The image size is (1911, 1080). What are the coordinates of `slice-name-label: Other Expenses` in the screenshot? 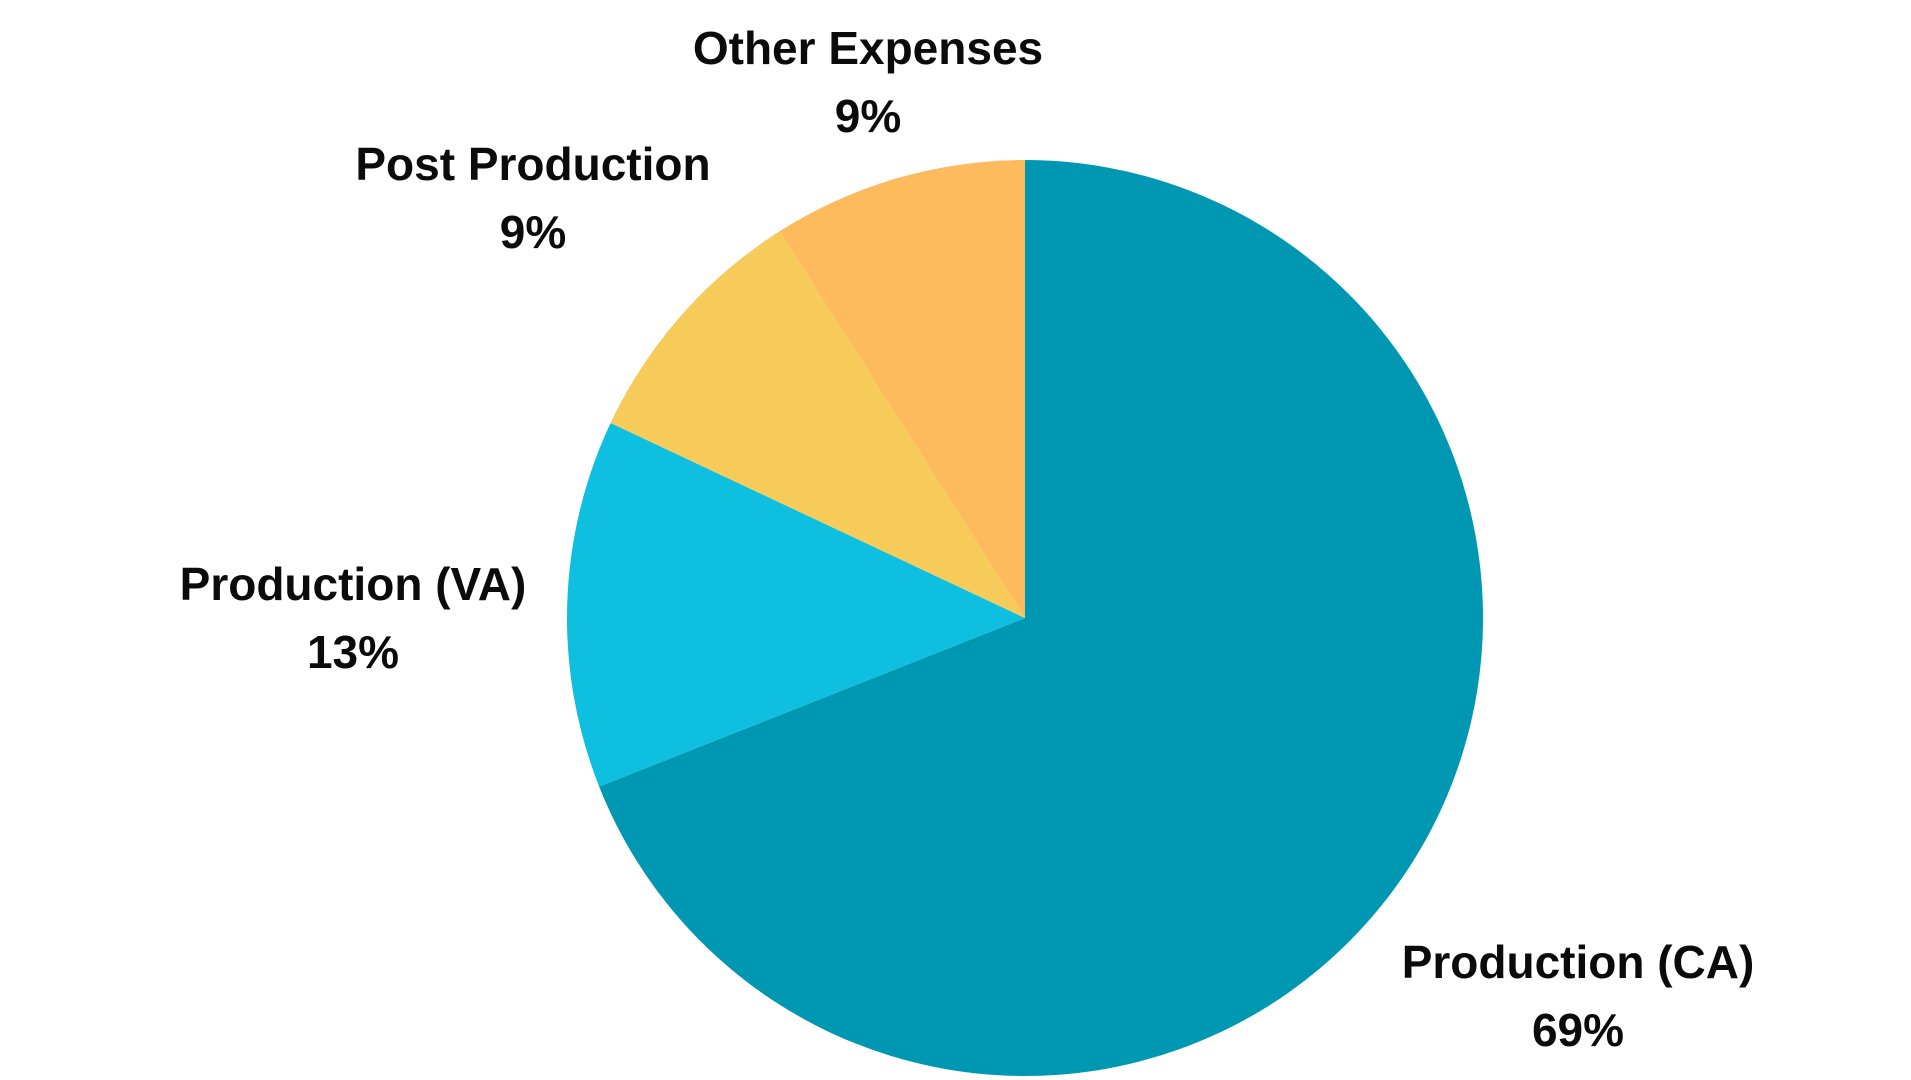 It's located at (868, 48).